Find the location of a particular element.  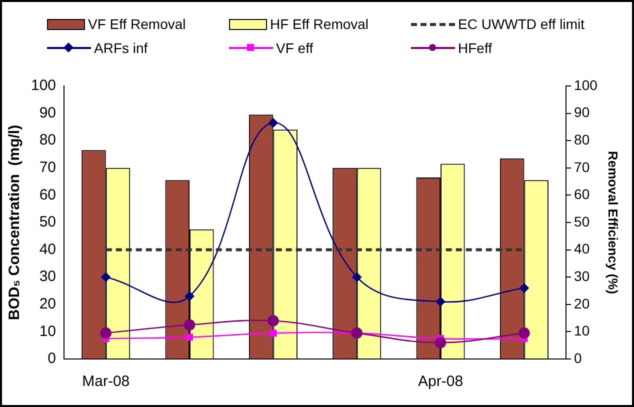

y2-tick-label: 0 is located at coordinates (578, 358).